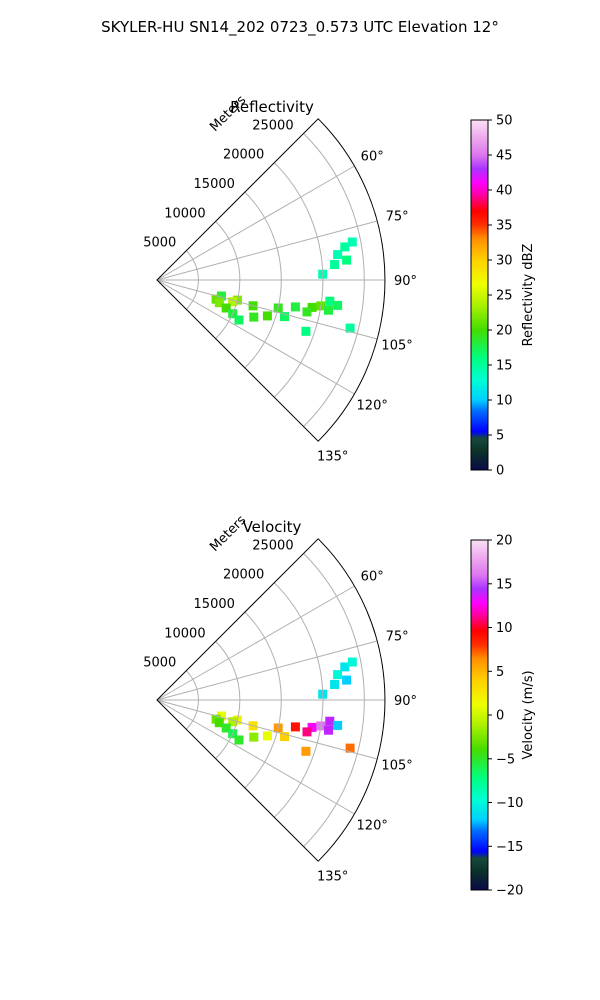 The width and height of the screenshot is (600, 1000). Describe the element at coordinates (504, 261) in the screenshot. I see `colorbar-tick-label: 30` at that location.